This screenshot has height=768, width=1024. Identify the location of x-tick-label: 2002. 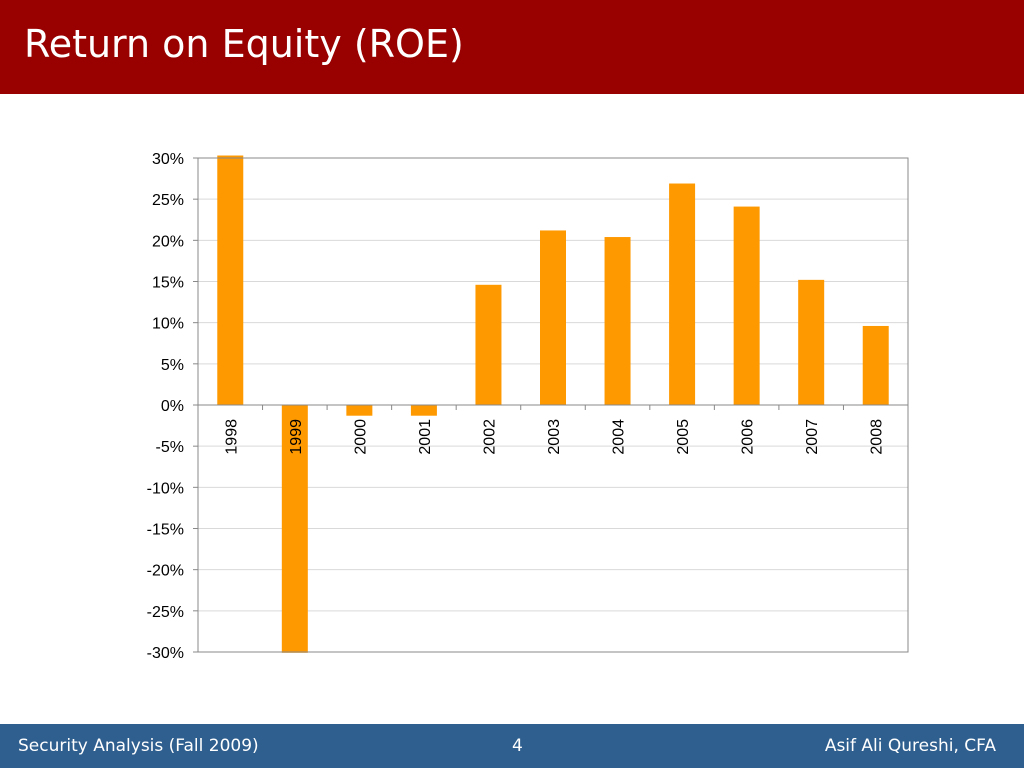
(489, 437).